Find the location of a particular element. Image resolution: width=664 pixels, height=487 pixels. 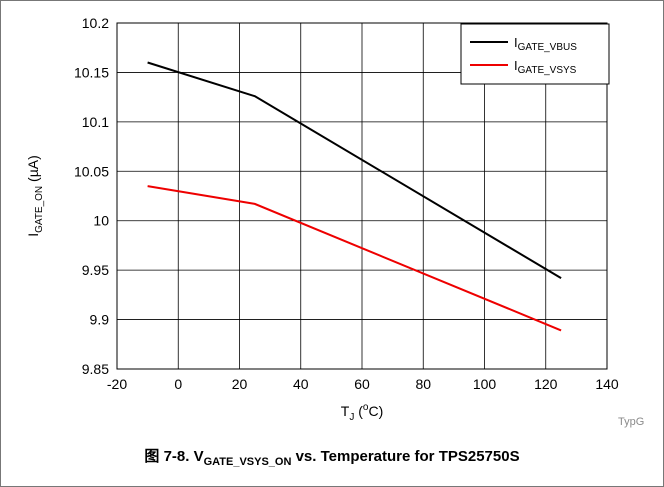

legend-label-vbus: IGATE_VBUS is located at coordinates (545, 44).